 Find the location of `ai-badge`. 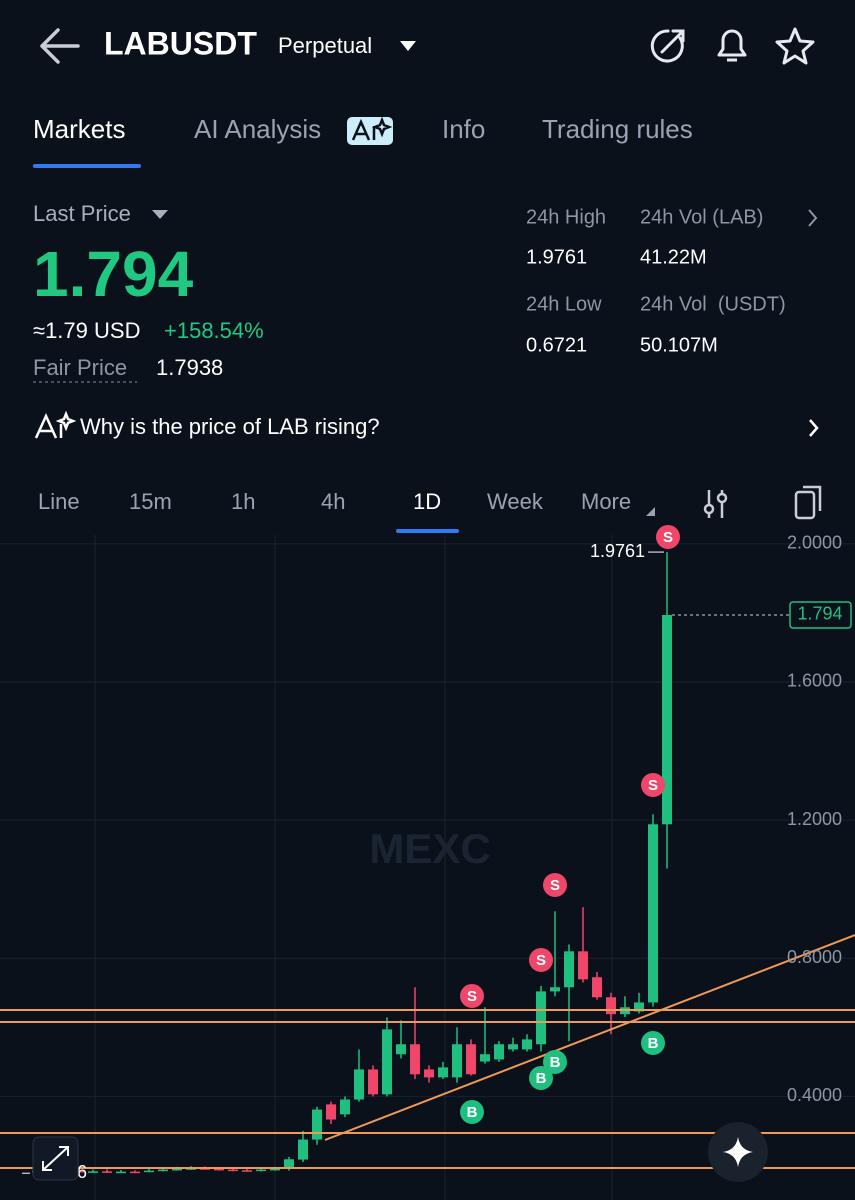

ai-badge is located at coordinates (370, 131).